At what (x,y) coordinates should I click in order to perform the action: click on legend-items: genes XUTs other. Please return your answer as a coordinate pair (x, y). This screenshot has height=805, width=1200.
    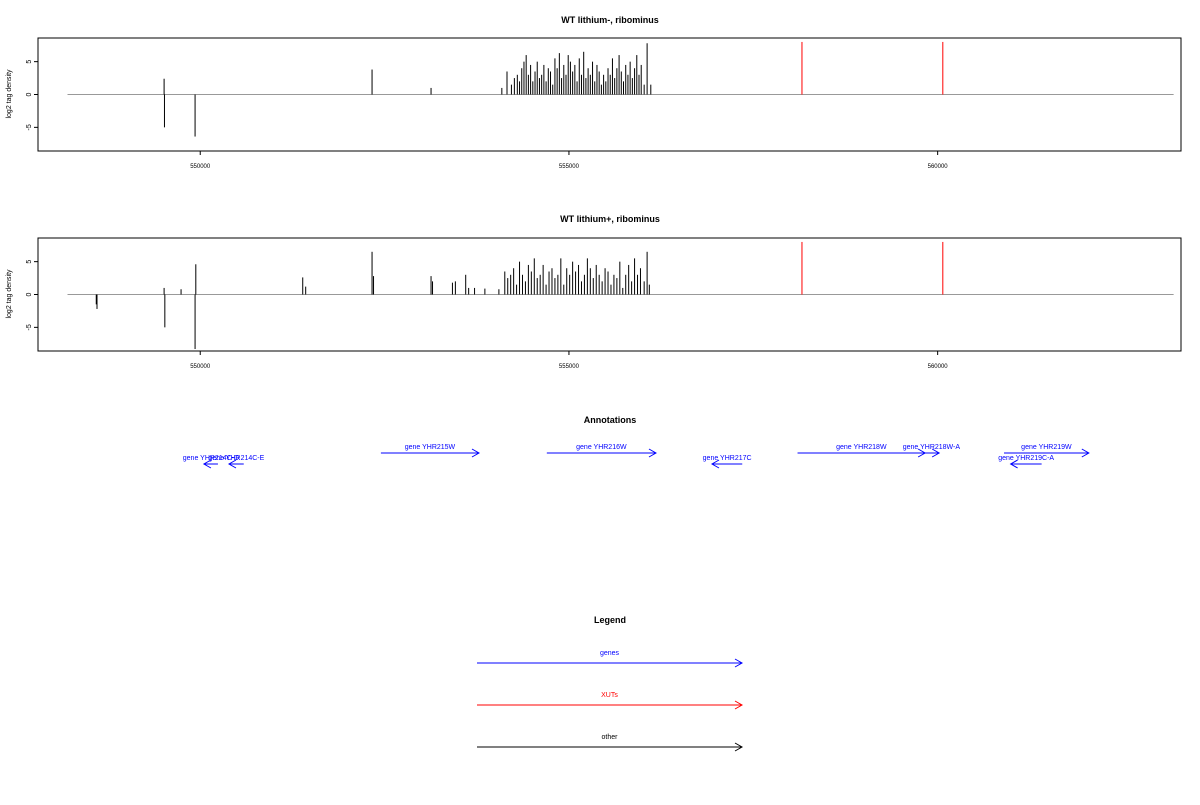
    Looking at the image, I should click on (610, 701).